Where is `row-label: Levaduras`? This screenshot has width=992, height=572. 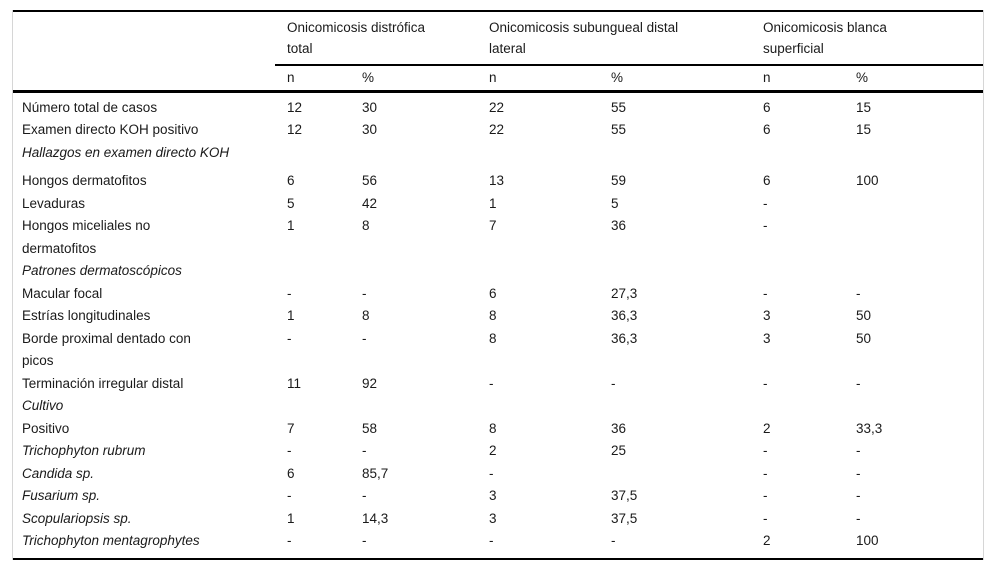
row-label: Levaduras is located at coordinates (54, 203).